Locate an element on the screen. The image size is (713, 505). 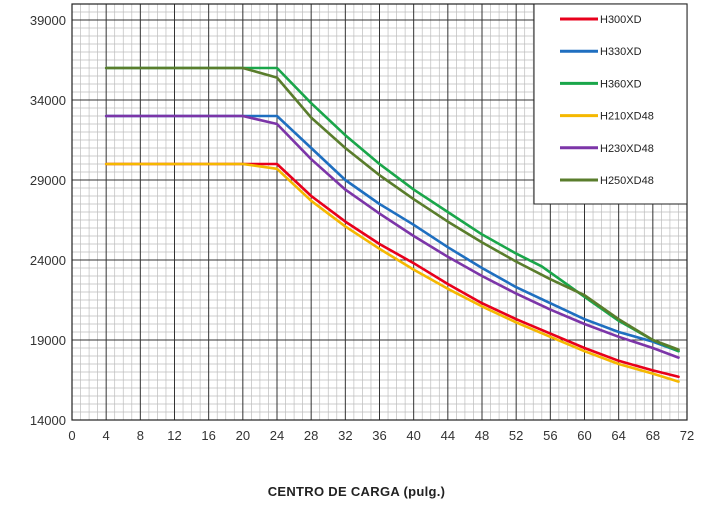
x-tick-label: 72 is located at coordinates (687, 435).